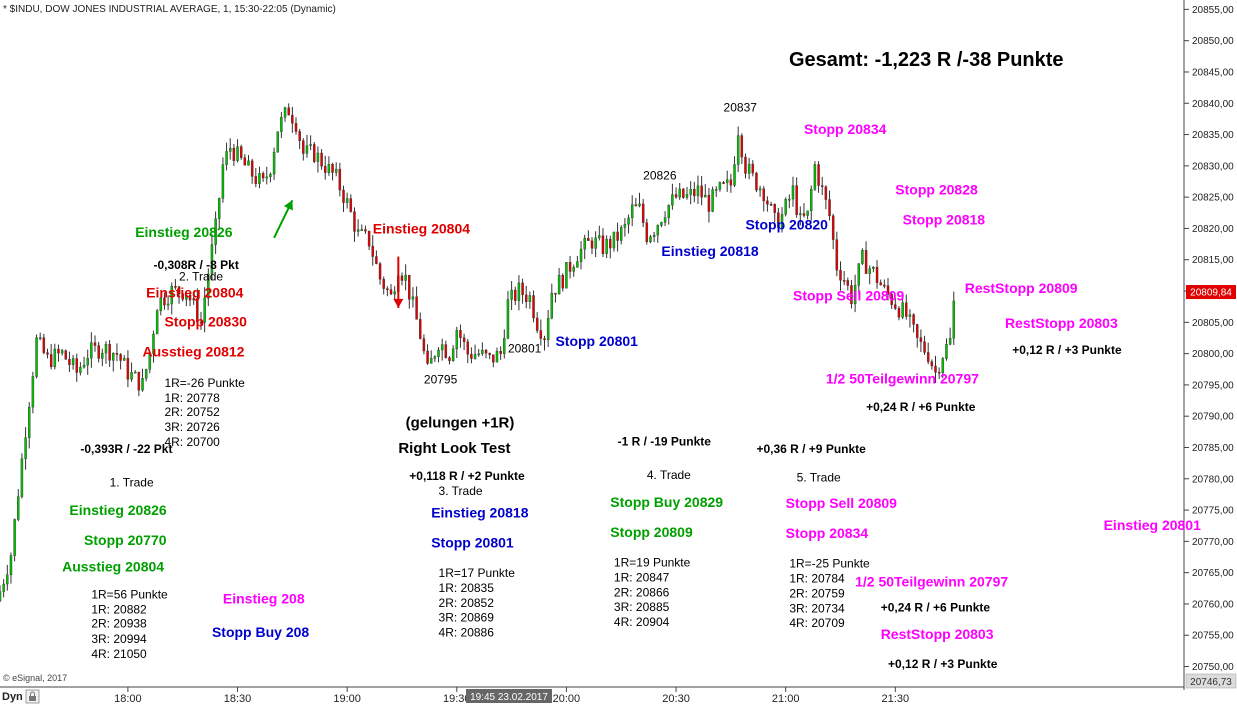 The image size is (1237, 704). Describe the element at coordinates (651, 532) in the screenshot. I see `chart-annotation: Stopp 20809` at that location.